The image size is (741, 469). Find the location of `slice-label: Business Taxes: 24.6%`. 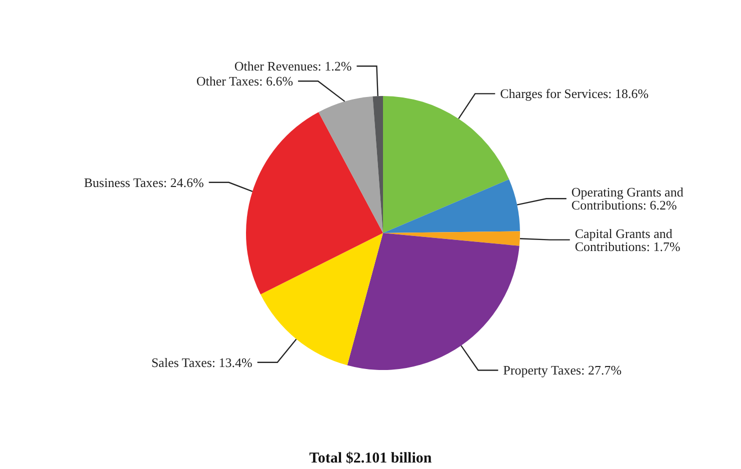

slice-label: Business Taxes: 24.6% is located at coordinates (144, 182).